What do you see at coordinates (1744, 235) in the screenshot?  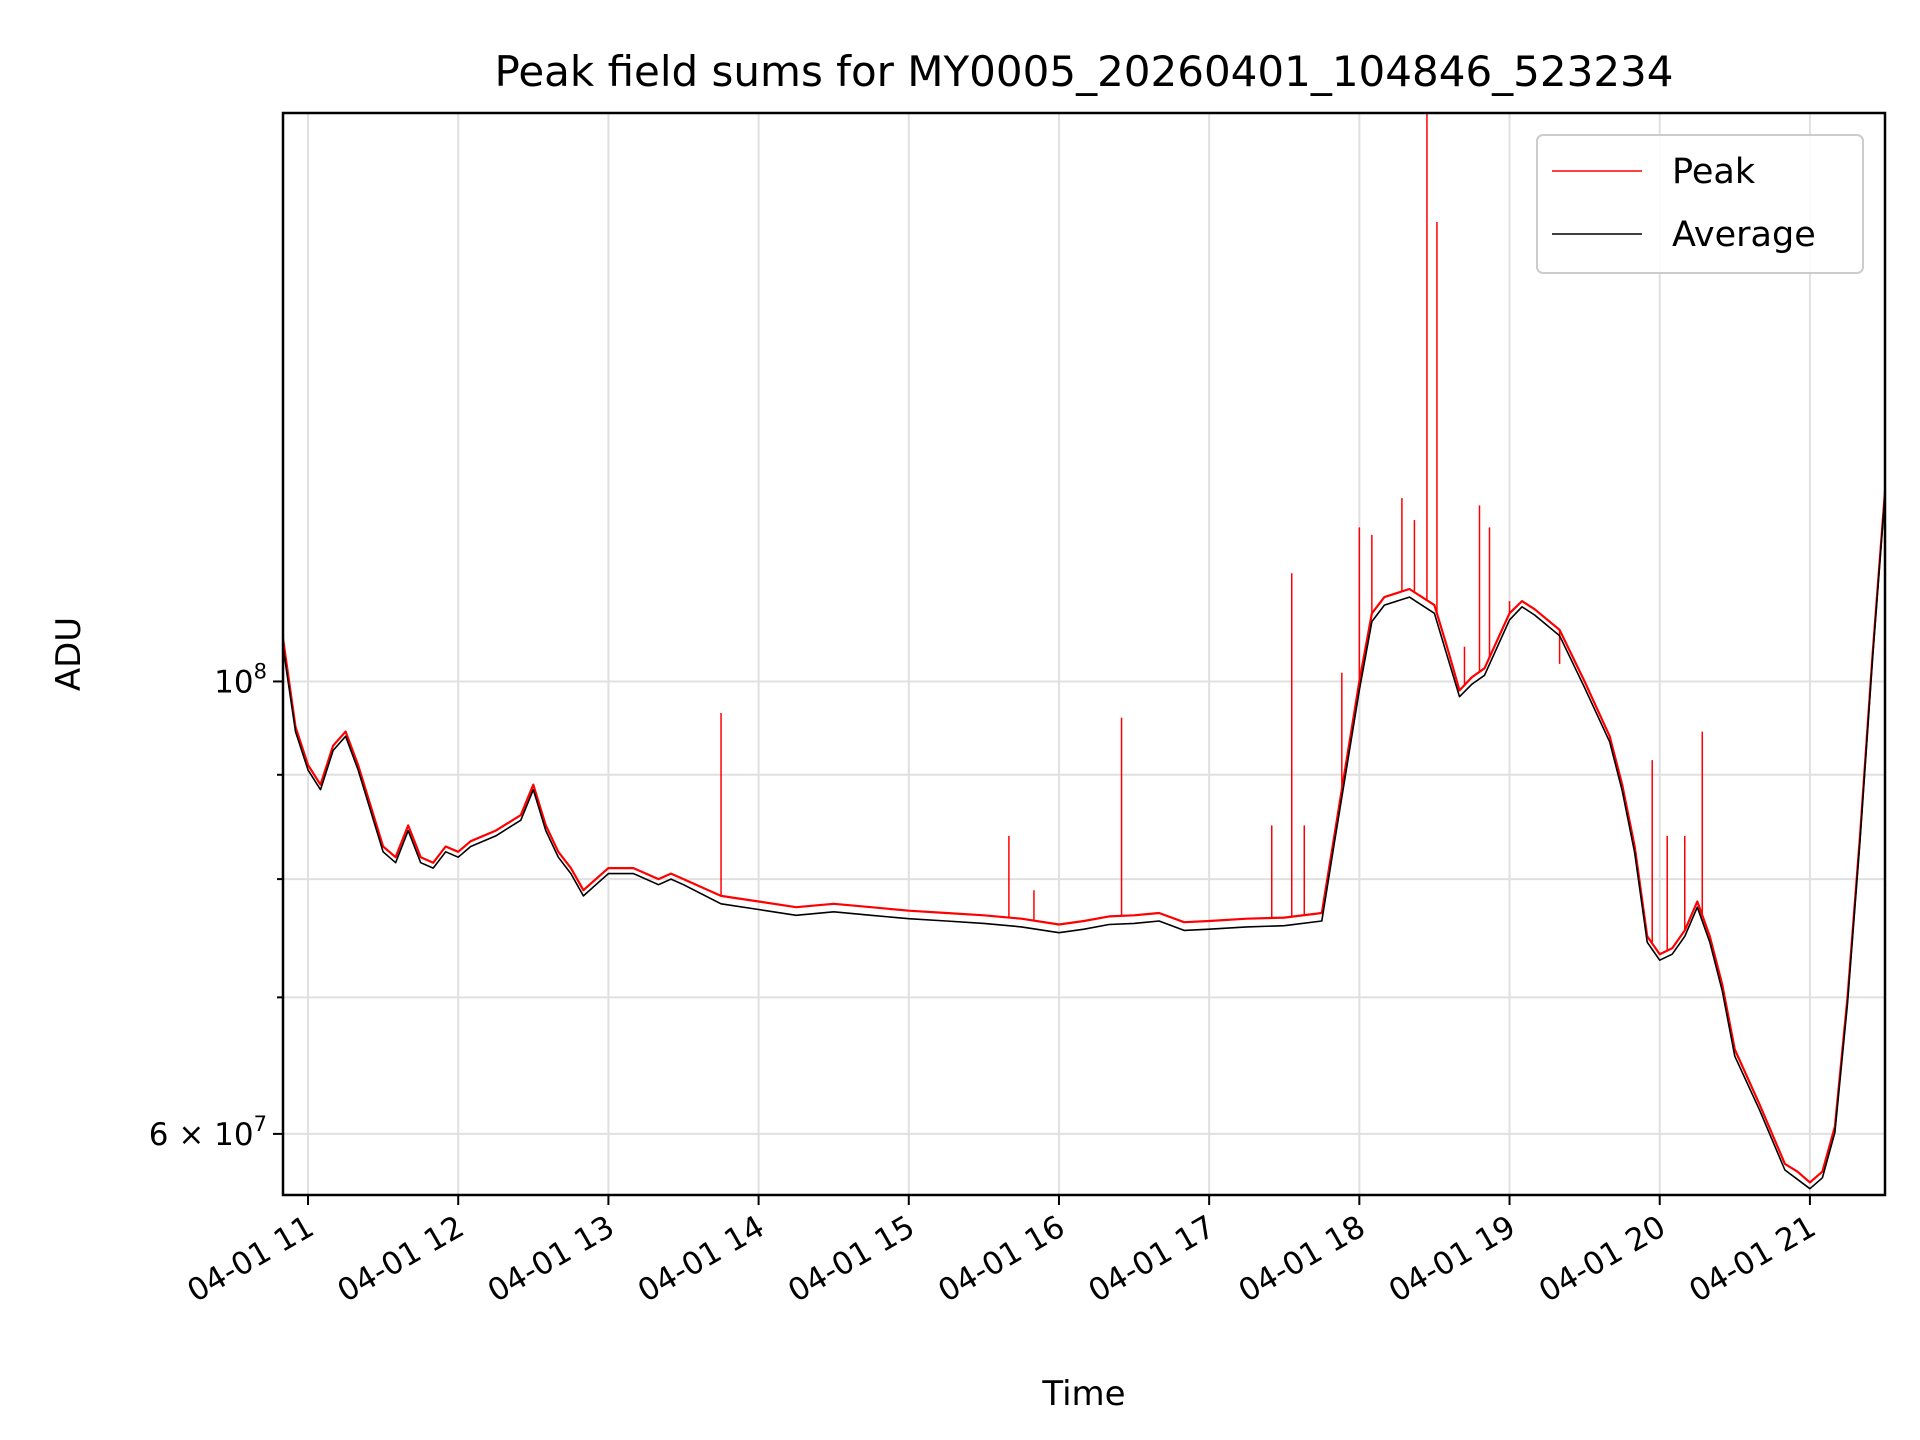 I see `legend-label-average: Average` at bounding box center [1744, 235].